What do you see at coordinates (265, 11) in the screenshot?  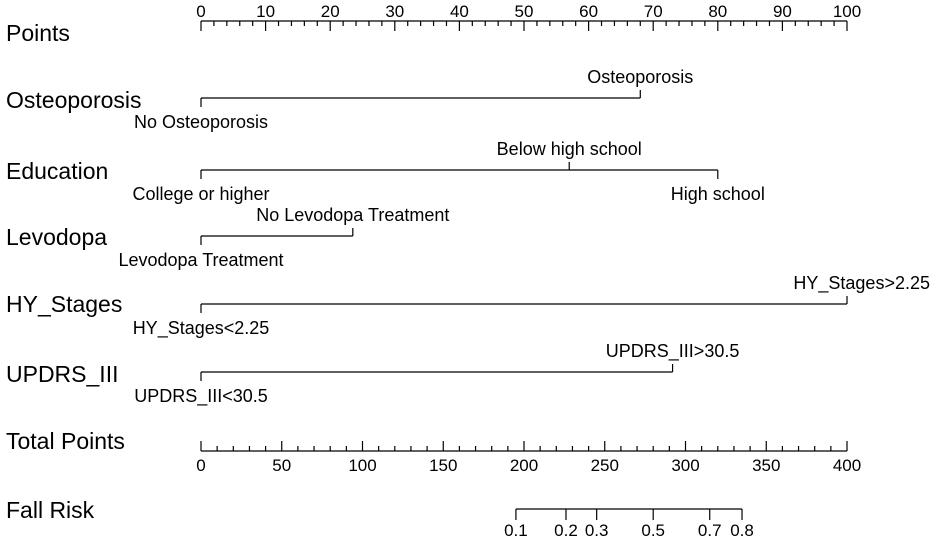 I see `points-tick-label: 10` at bounding box center [265, 11].